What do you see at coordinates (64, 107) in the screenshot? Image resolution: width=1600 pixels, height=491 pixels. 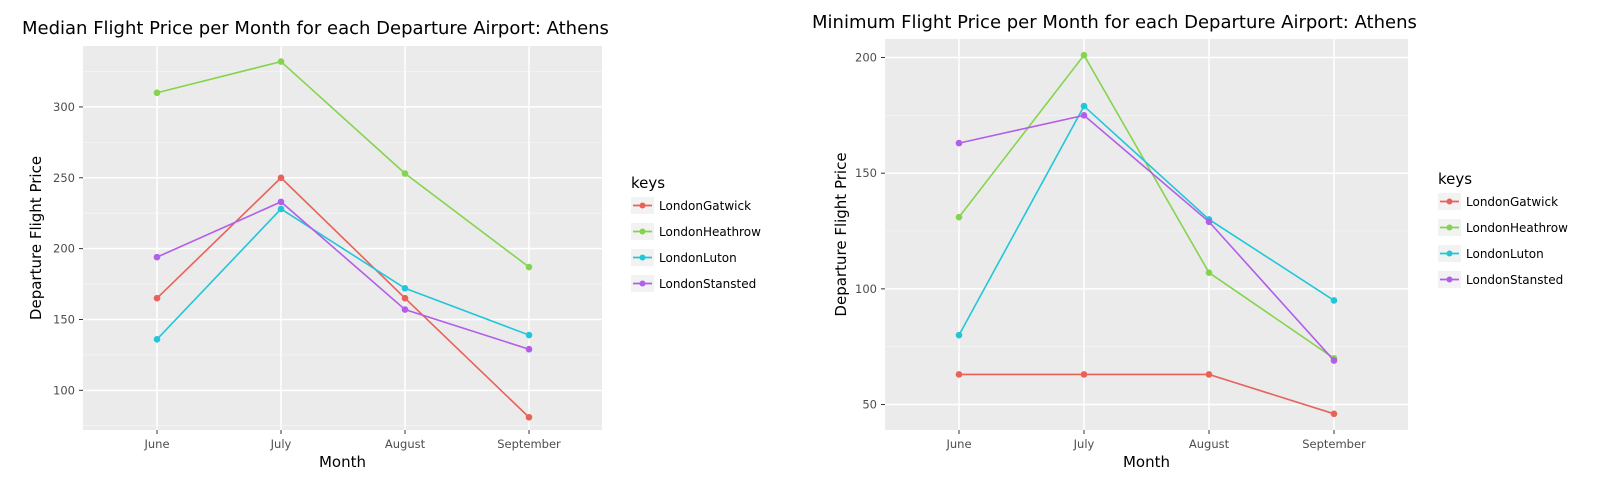 I see `y-tick-label: 300` at bounding box center [64, 107].